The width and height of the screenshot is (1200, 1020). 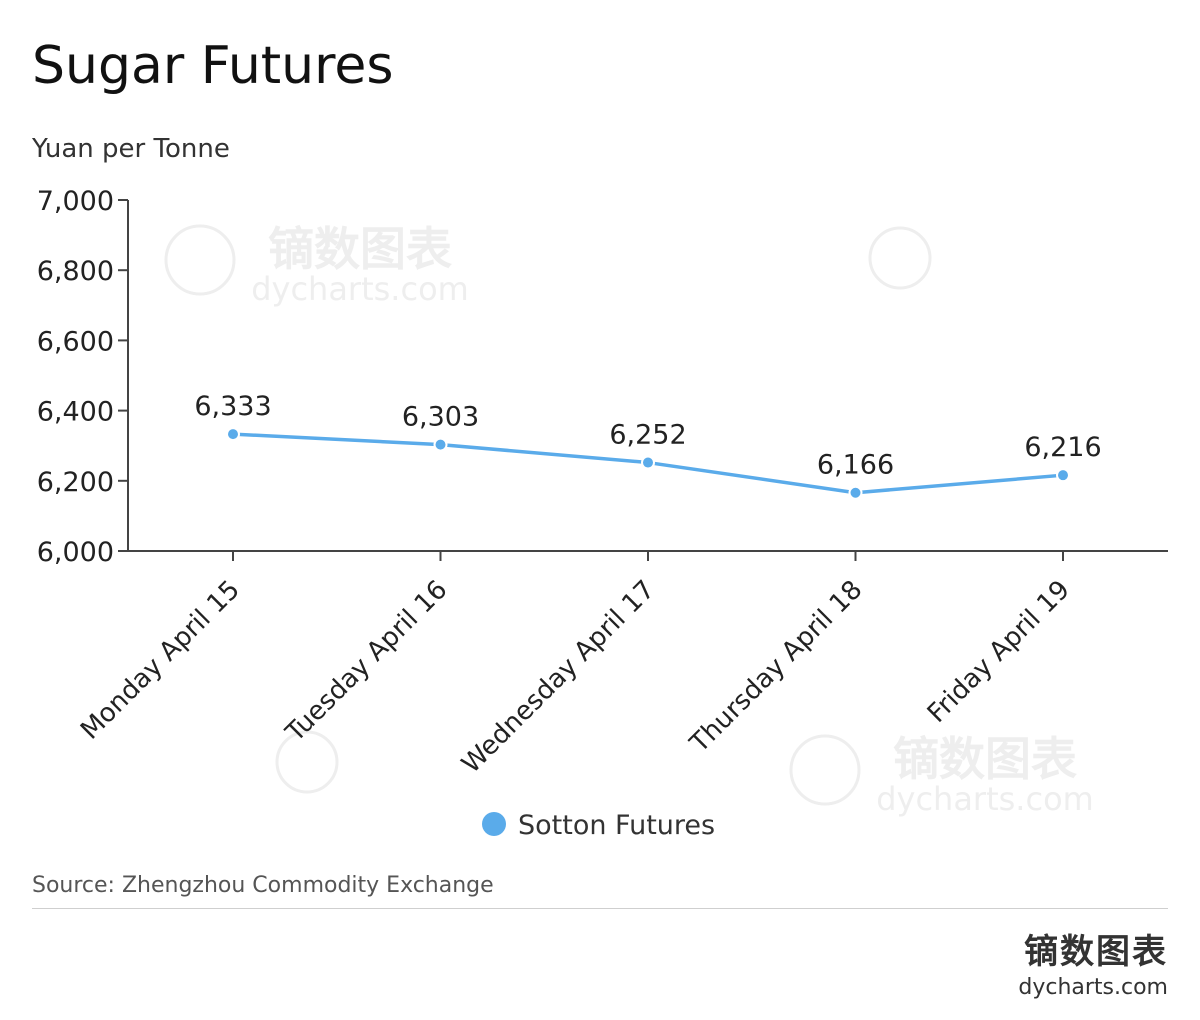 I want to click on x-tick-label: Friday April 19, so click(x=999, y=652).